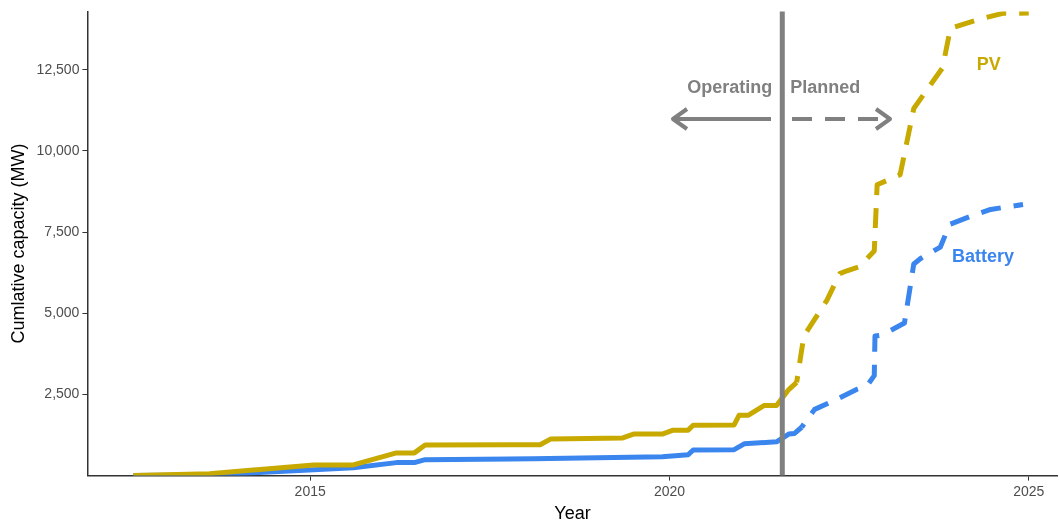  I want to click on x-tick-label: 2025, so click(1029, 490).